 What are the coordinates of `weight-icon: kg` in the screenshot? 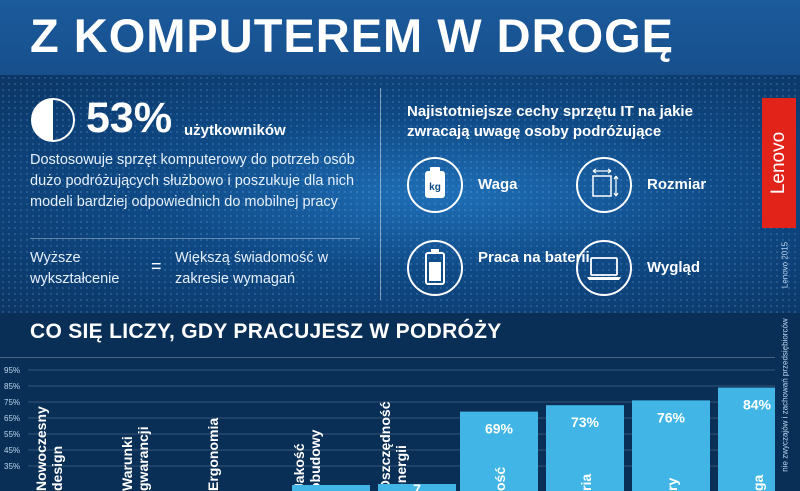 It's located at (435, 185).